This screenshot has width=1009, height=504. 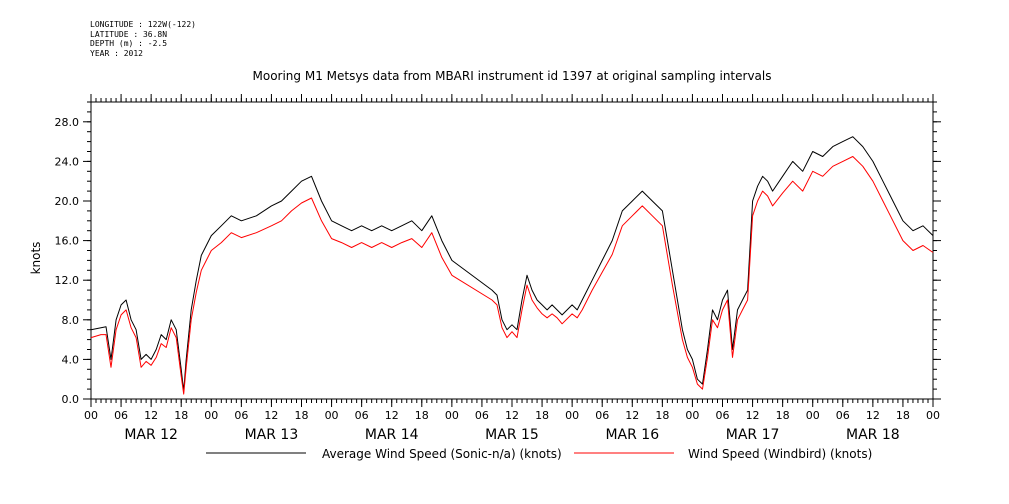 I want to click on depth-label: DEPTH (m) : -2.5, so click(x=129, y=43).